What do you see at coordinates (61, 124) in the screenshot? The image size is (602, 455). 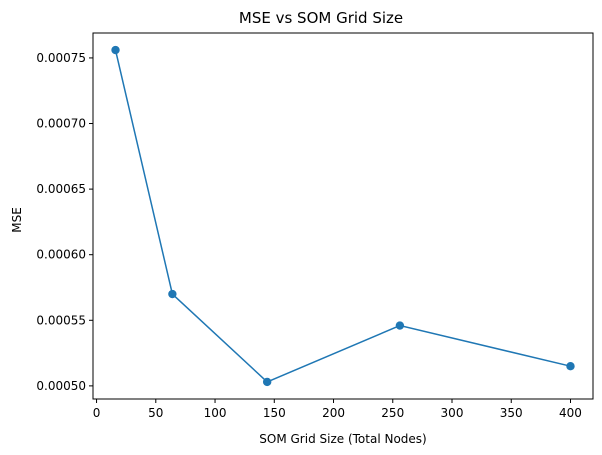 I see `y-tick-label: 0.00070` at bounding box center [61, 124].